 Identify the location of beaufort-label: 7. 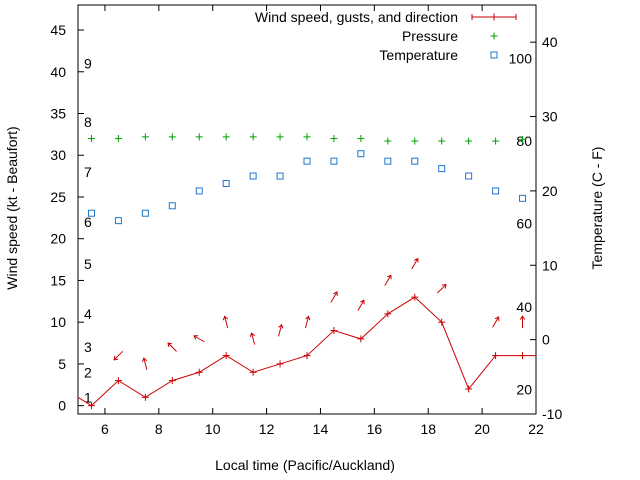
(88, 172).